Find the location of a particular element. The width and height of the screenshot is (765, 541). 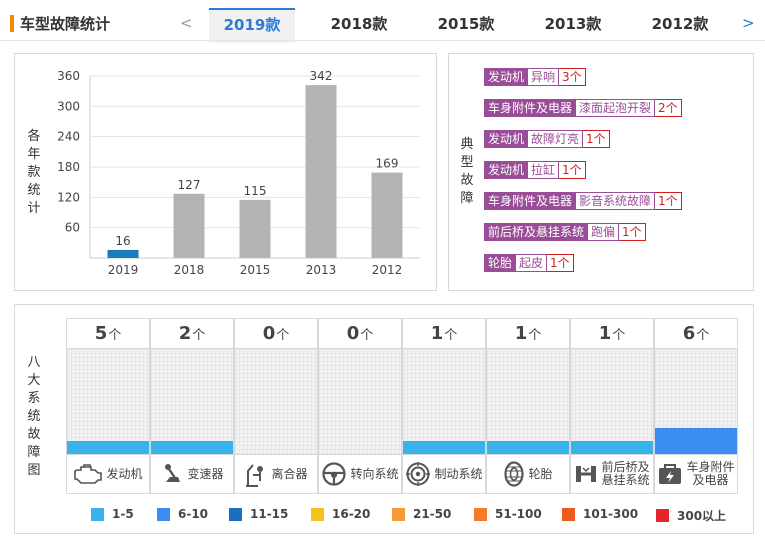

typical-fault-tag: 车身附件及电器 漆面起泡开裂 2个 is located at coordinates (583, 108).